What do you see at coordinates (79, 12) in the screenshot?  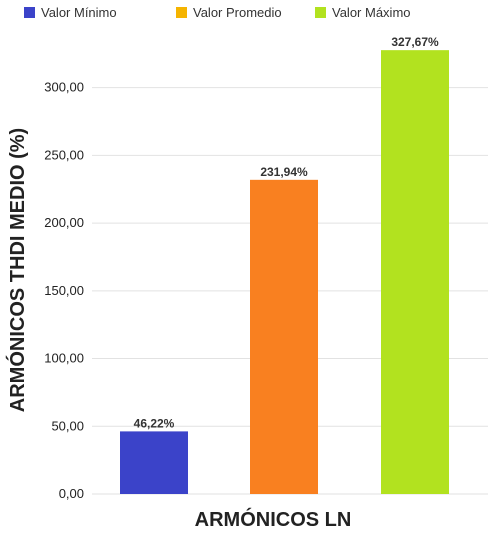 I see `legend-label-0: Valor Mínimo` at bounding box center [79, 12].